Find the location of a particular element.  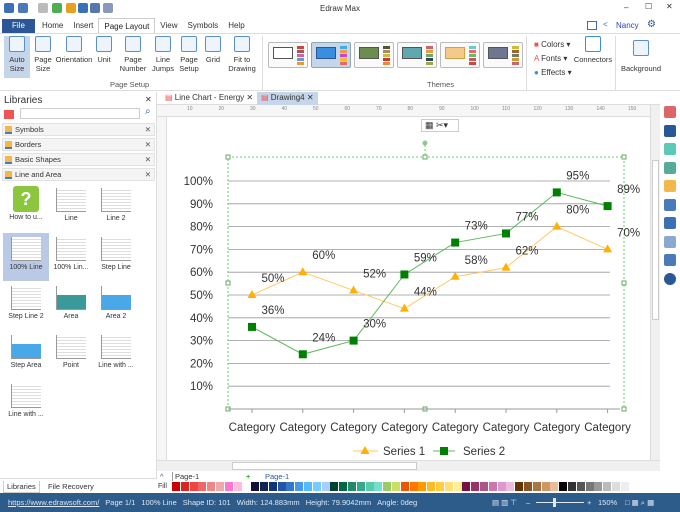

zoom-in-button: + is located at coordinates (589, 502).